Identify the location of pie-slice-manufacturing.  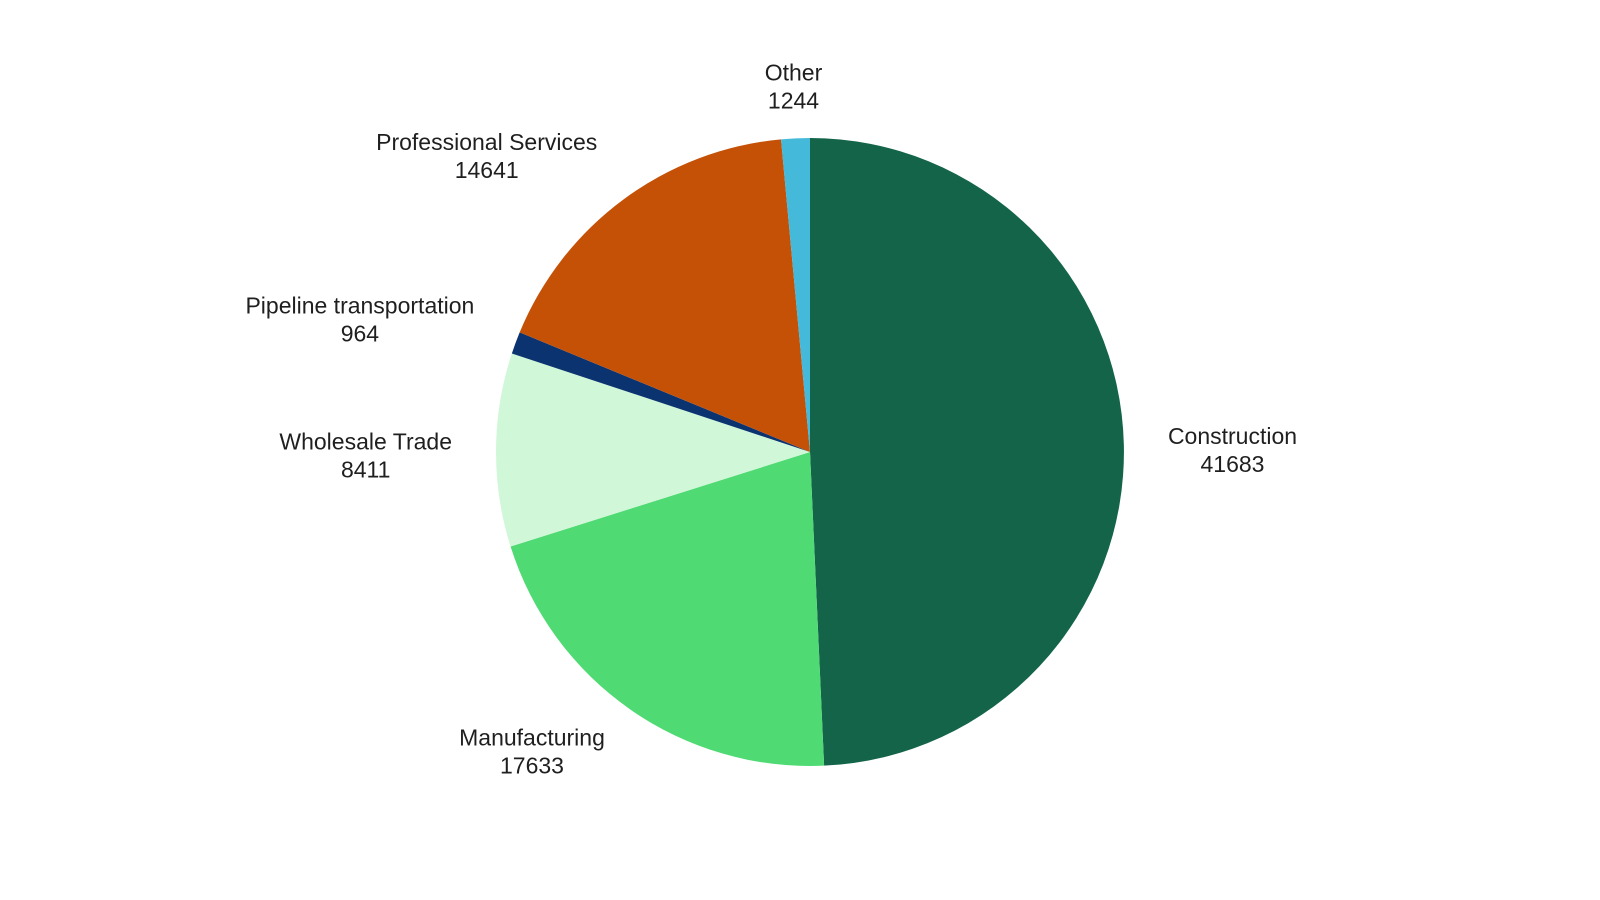
(667, 609).